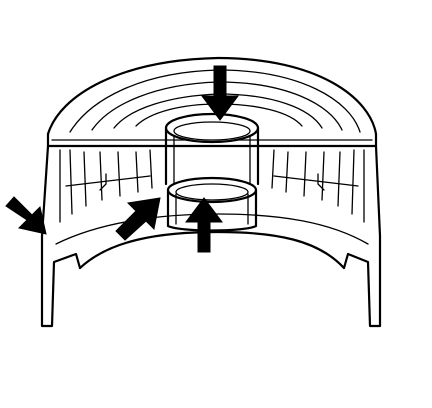  Describe the element at coordinates (204, 225) in the screenshot. I see `arrow-bottom` at that location.